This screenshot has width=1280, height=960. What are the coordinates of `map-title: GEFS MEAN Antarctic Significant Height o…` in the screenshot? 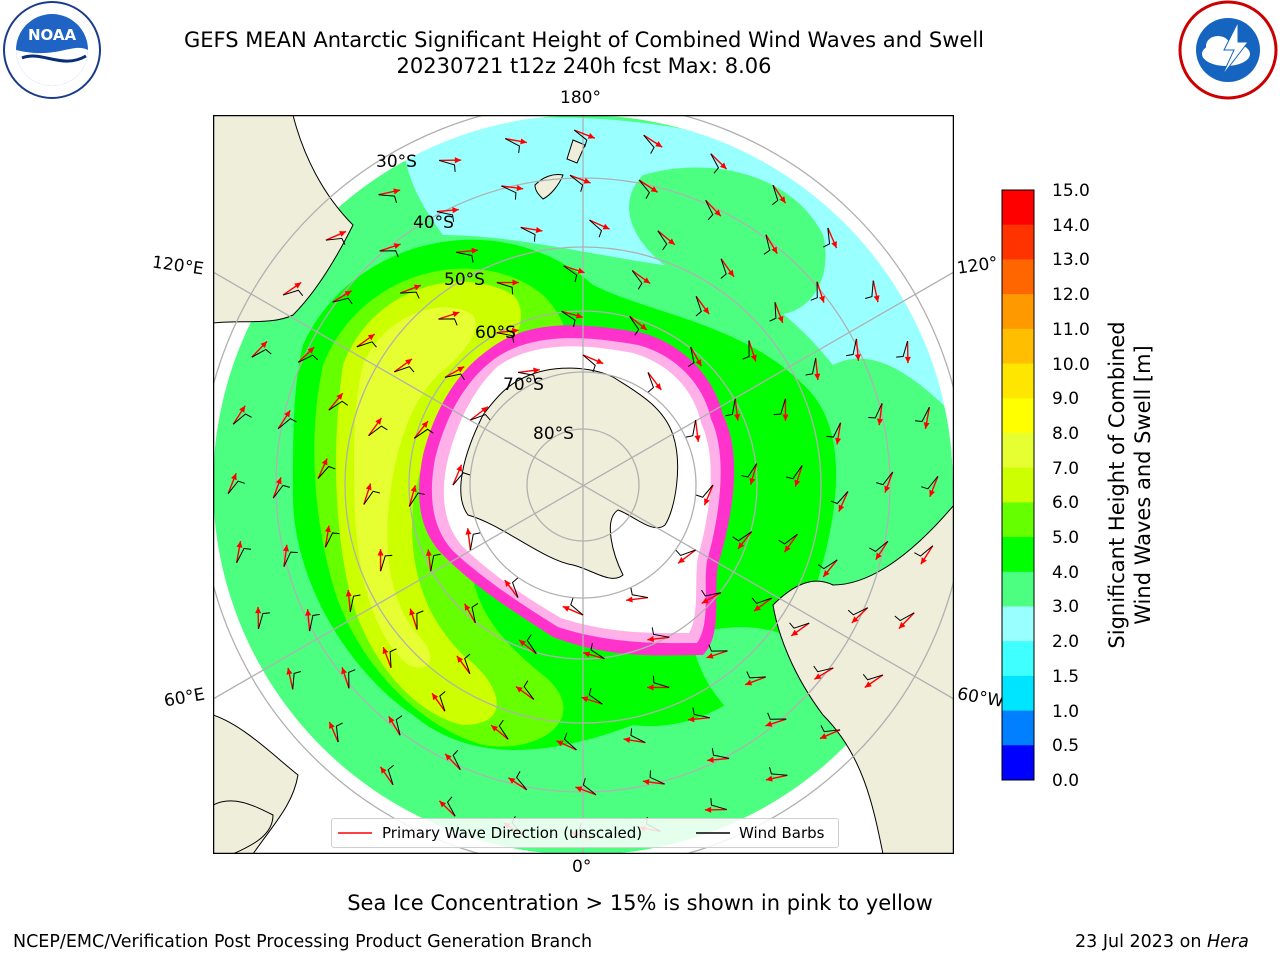 It's located at (584, 40).